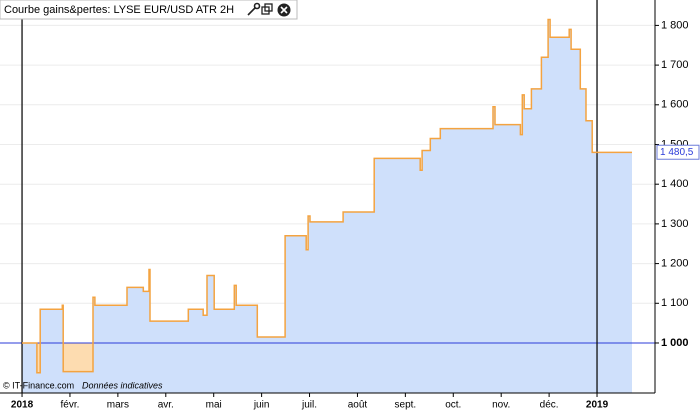 This screenshot has height=415, width=700. I want to click on x-tick-label: nov., so click(501, 405).